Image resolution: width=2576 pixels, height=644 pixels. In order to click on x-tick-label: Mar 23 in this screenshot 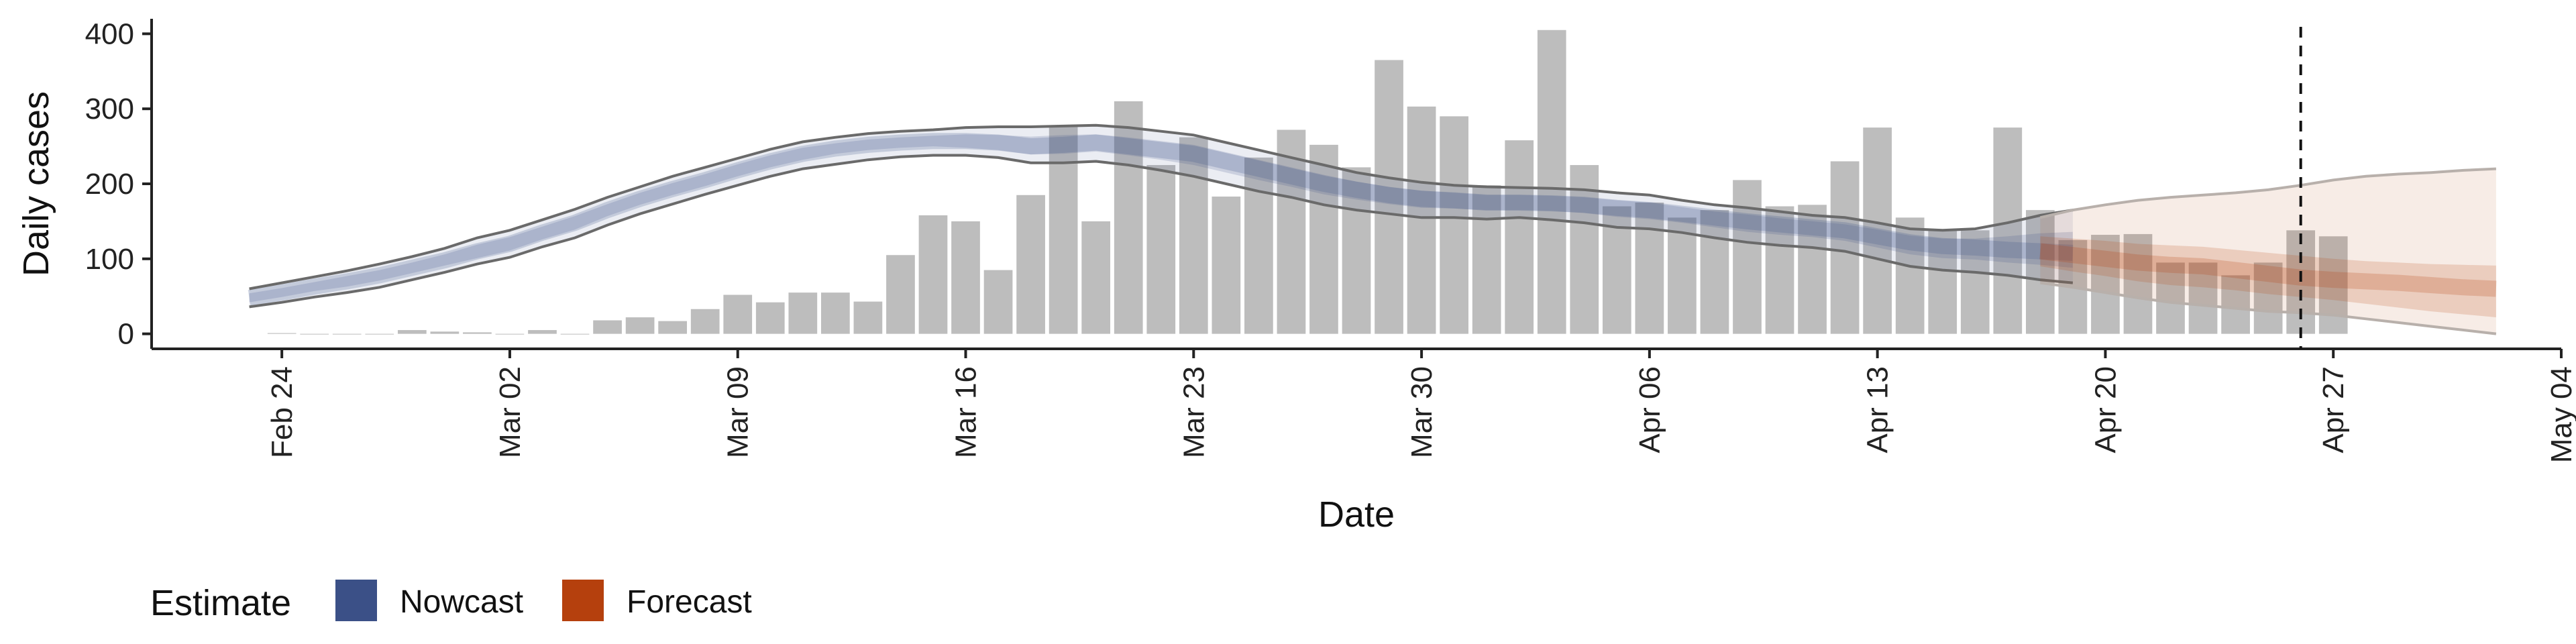, I will do `click(1193, 412)`.